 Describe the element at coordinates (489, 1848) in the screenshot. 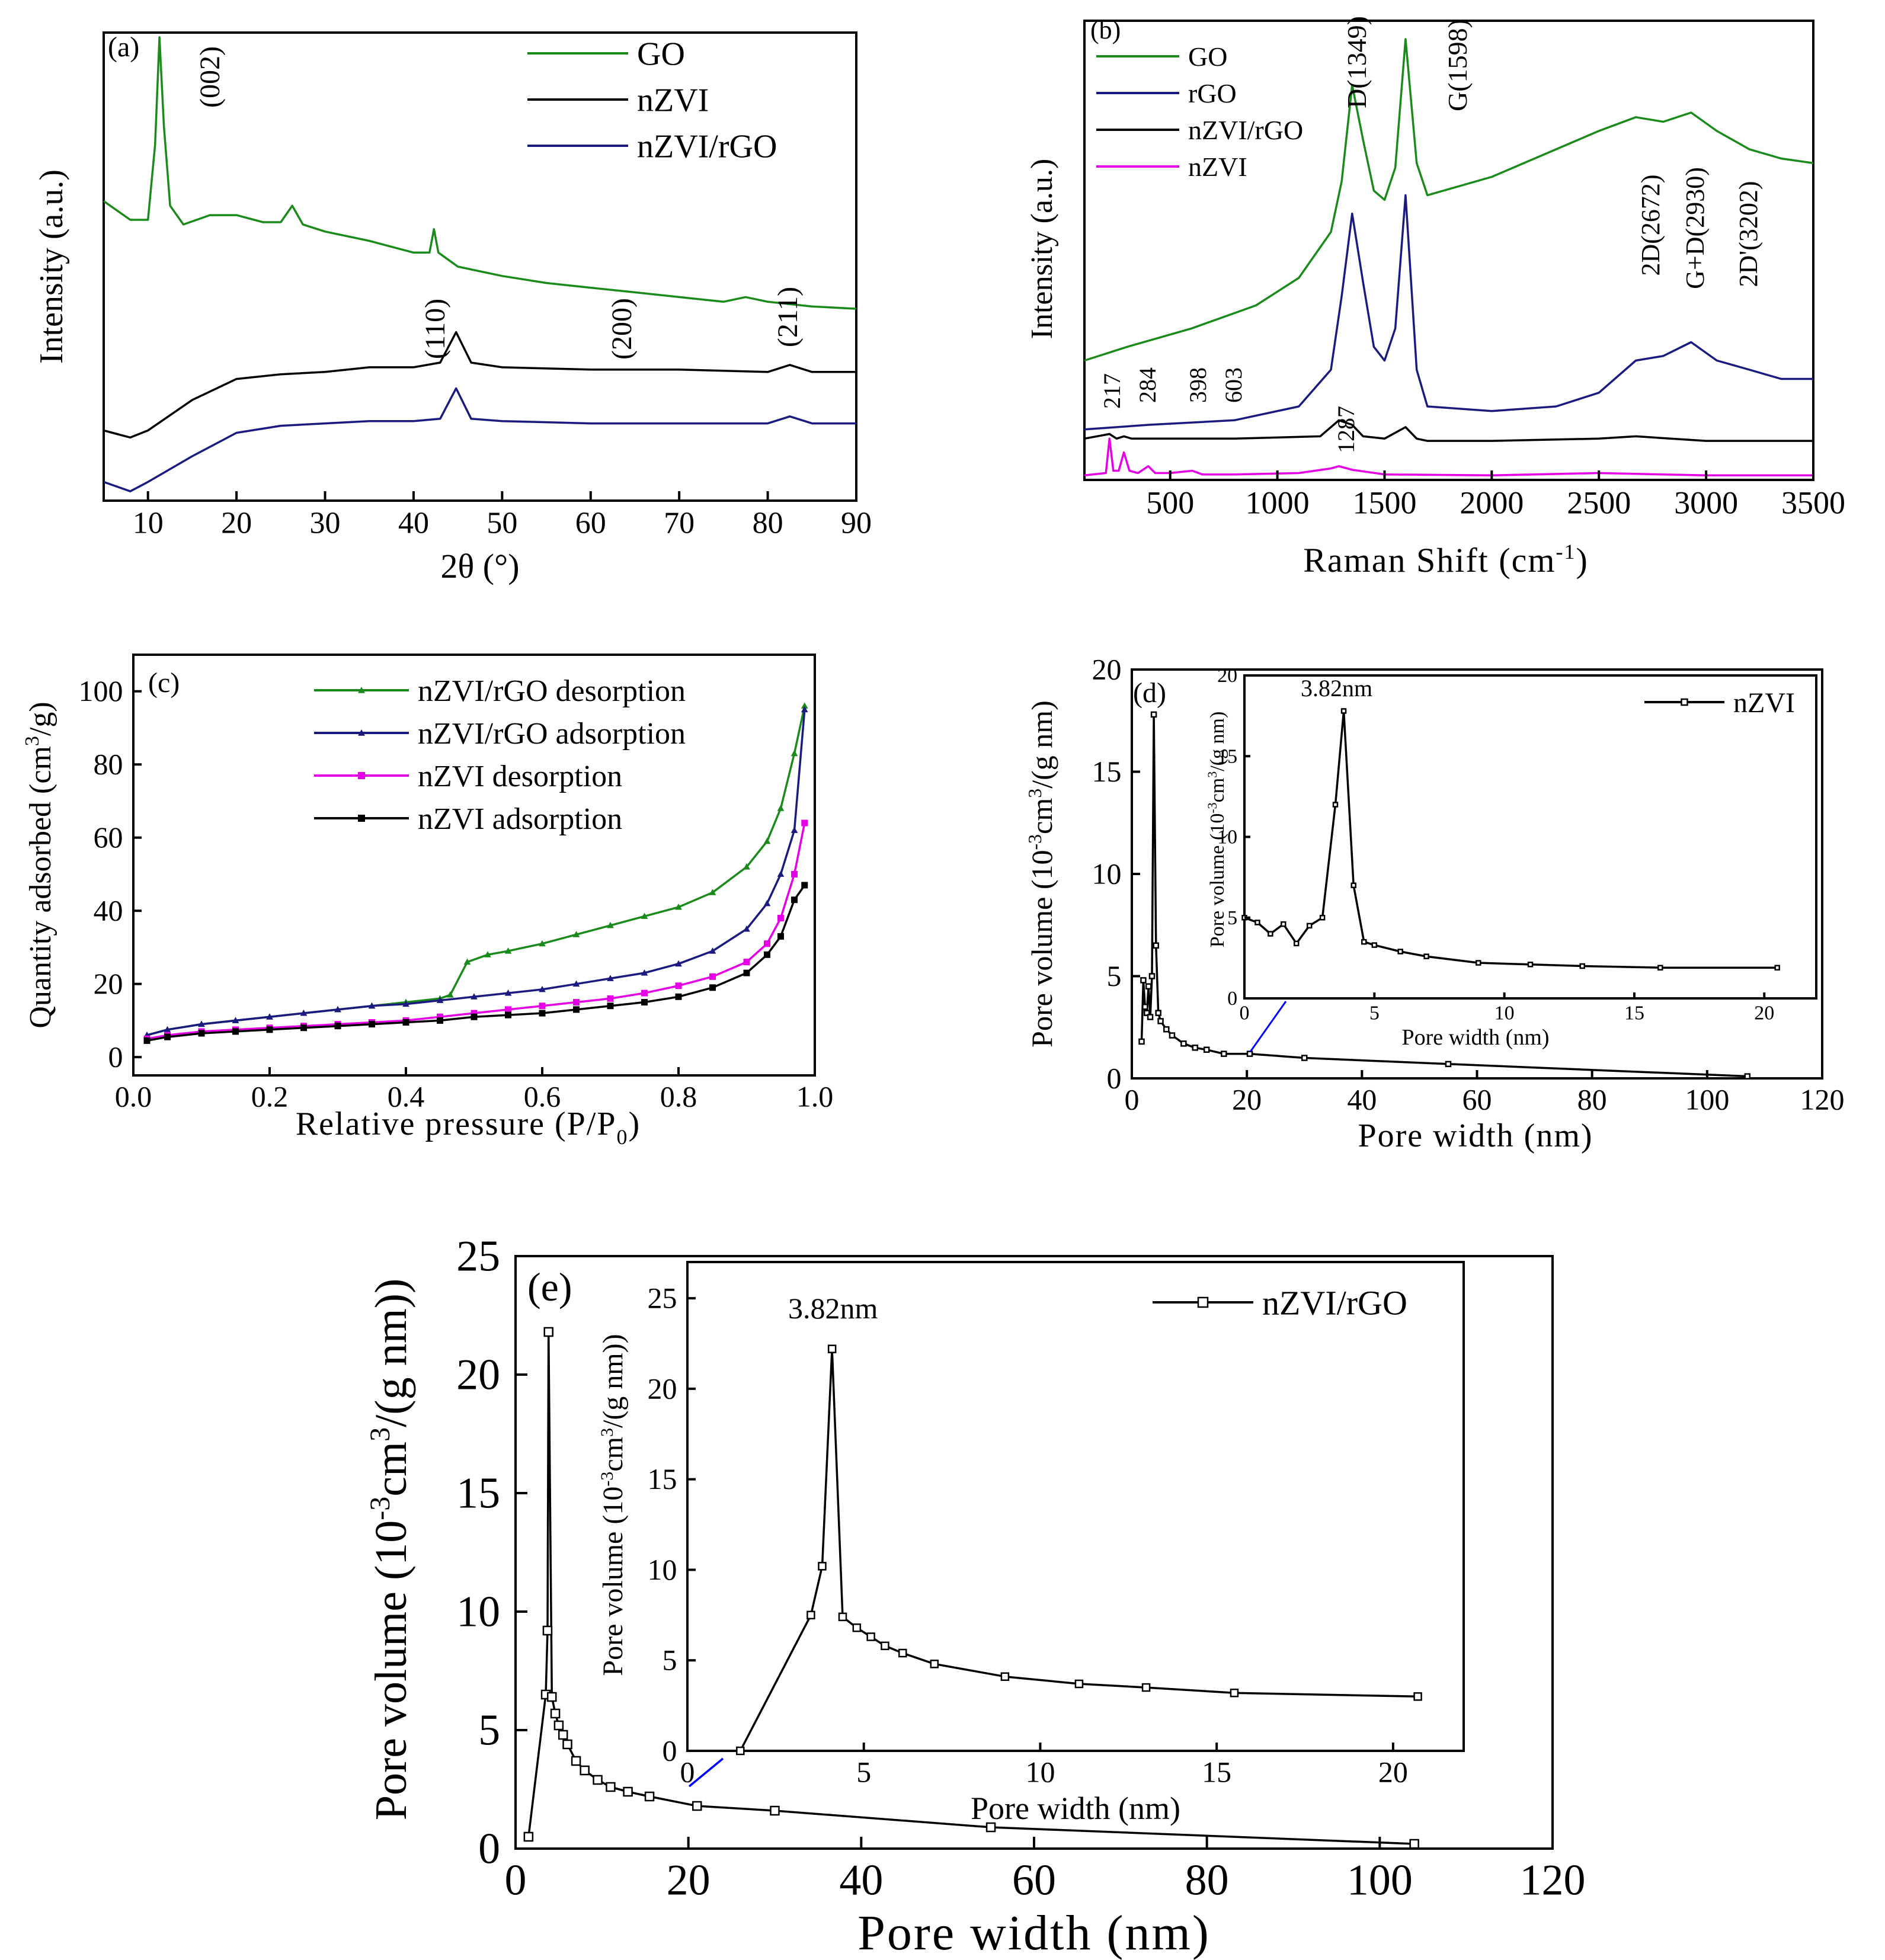

I see `panel-e-y-tick-label: 0` at that location.